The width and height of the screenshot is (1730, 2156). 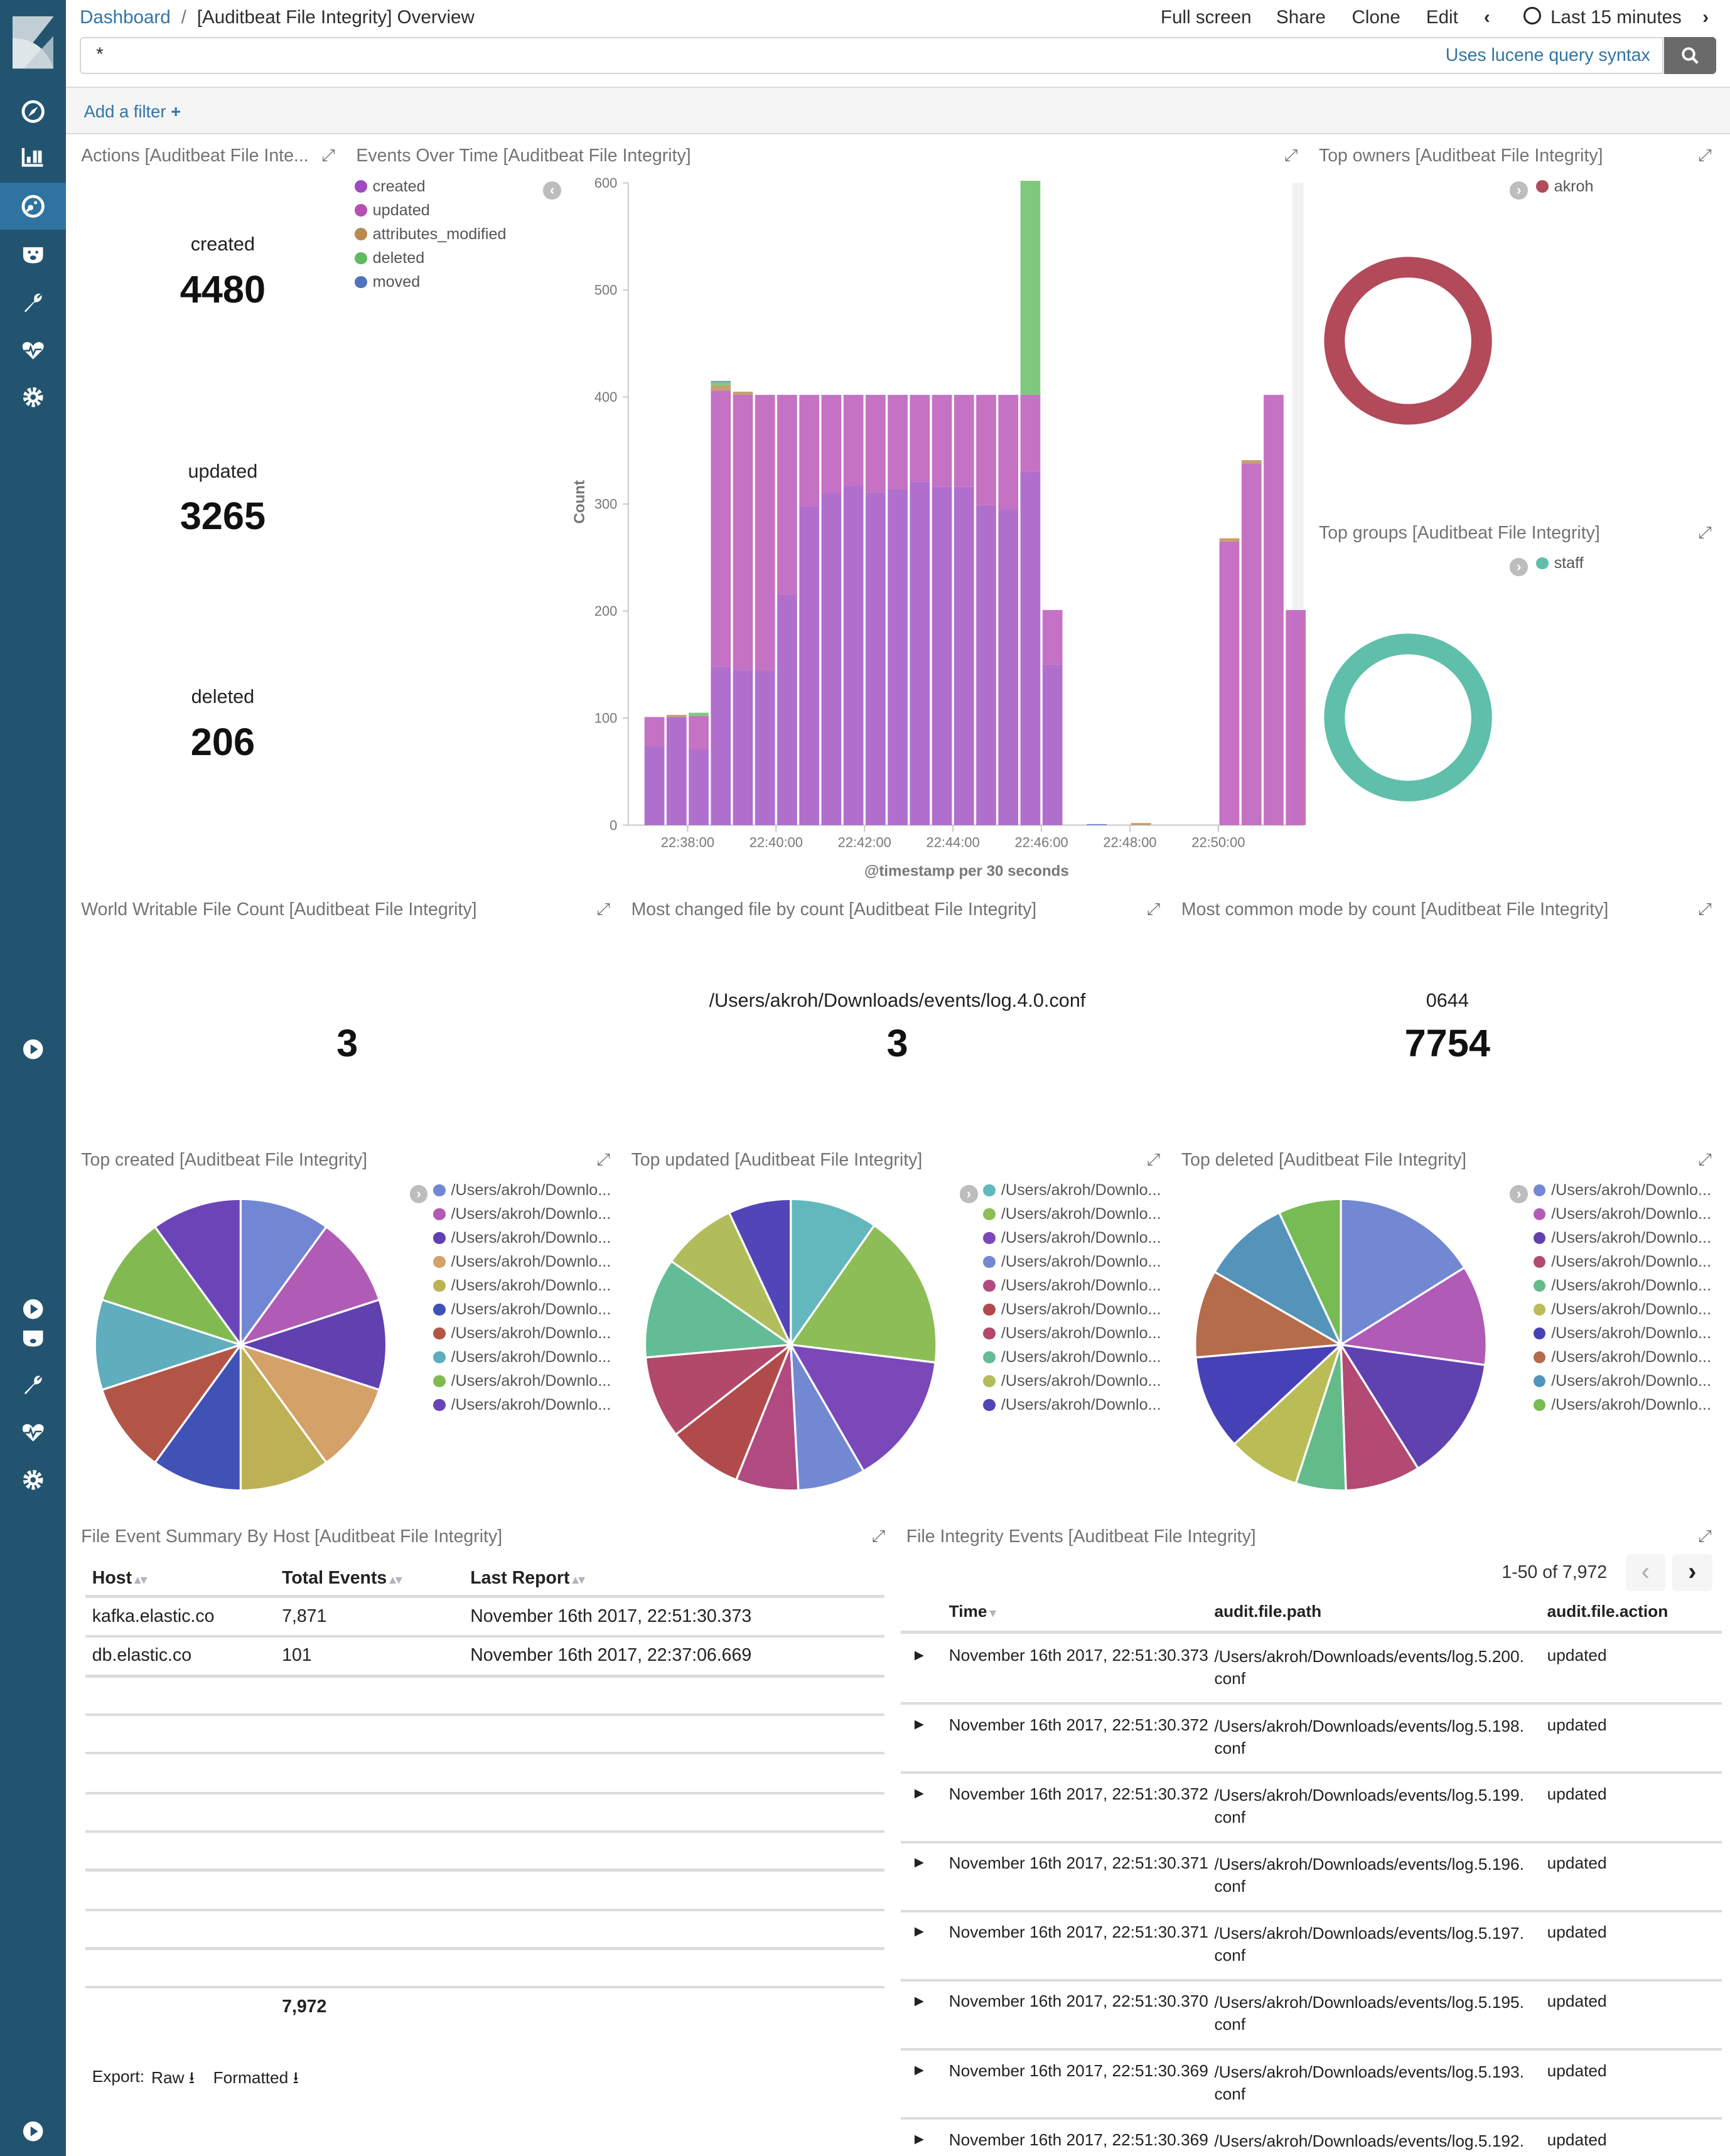 I want to click on export-raw-link: Raw ⭳, so click(x=173, y=2080).